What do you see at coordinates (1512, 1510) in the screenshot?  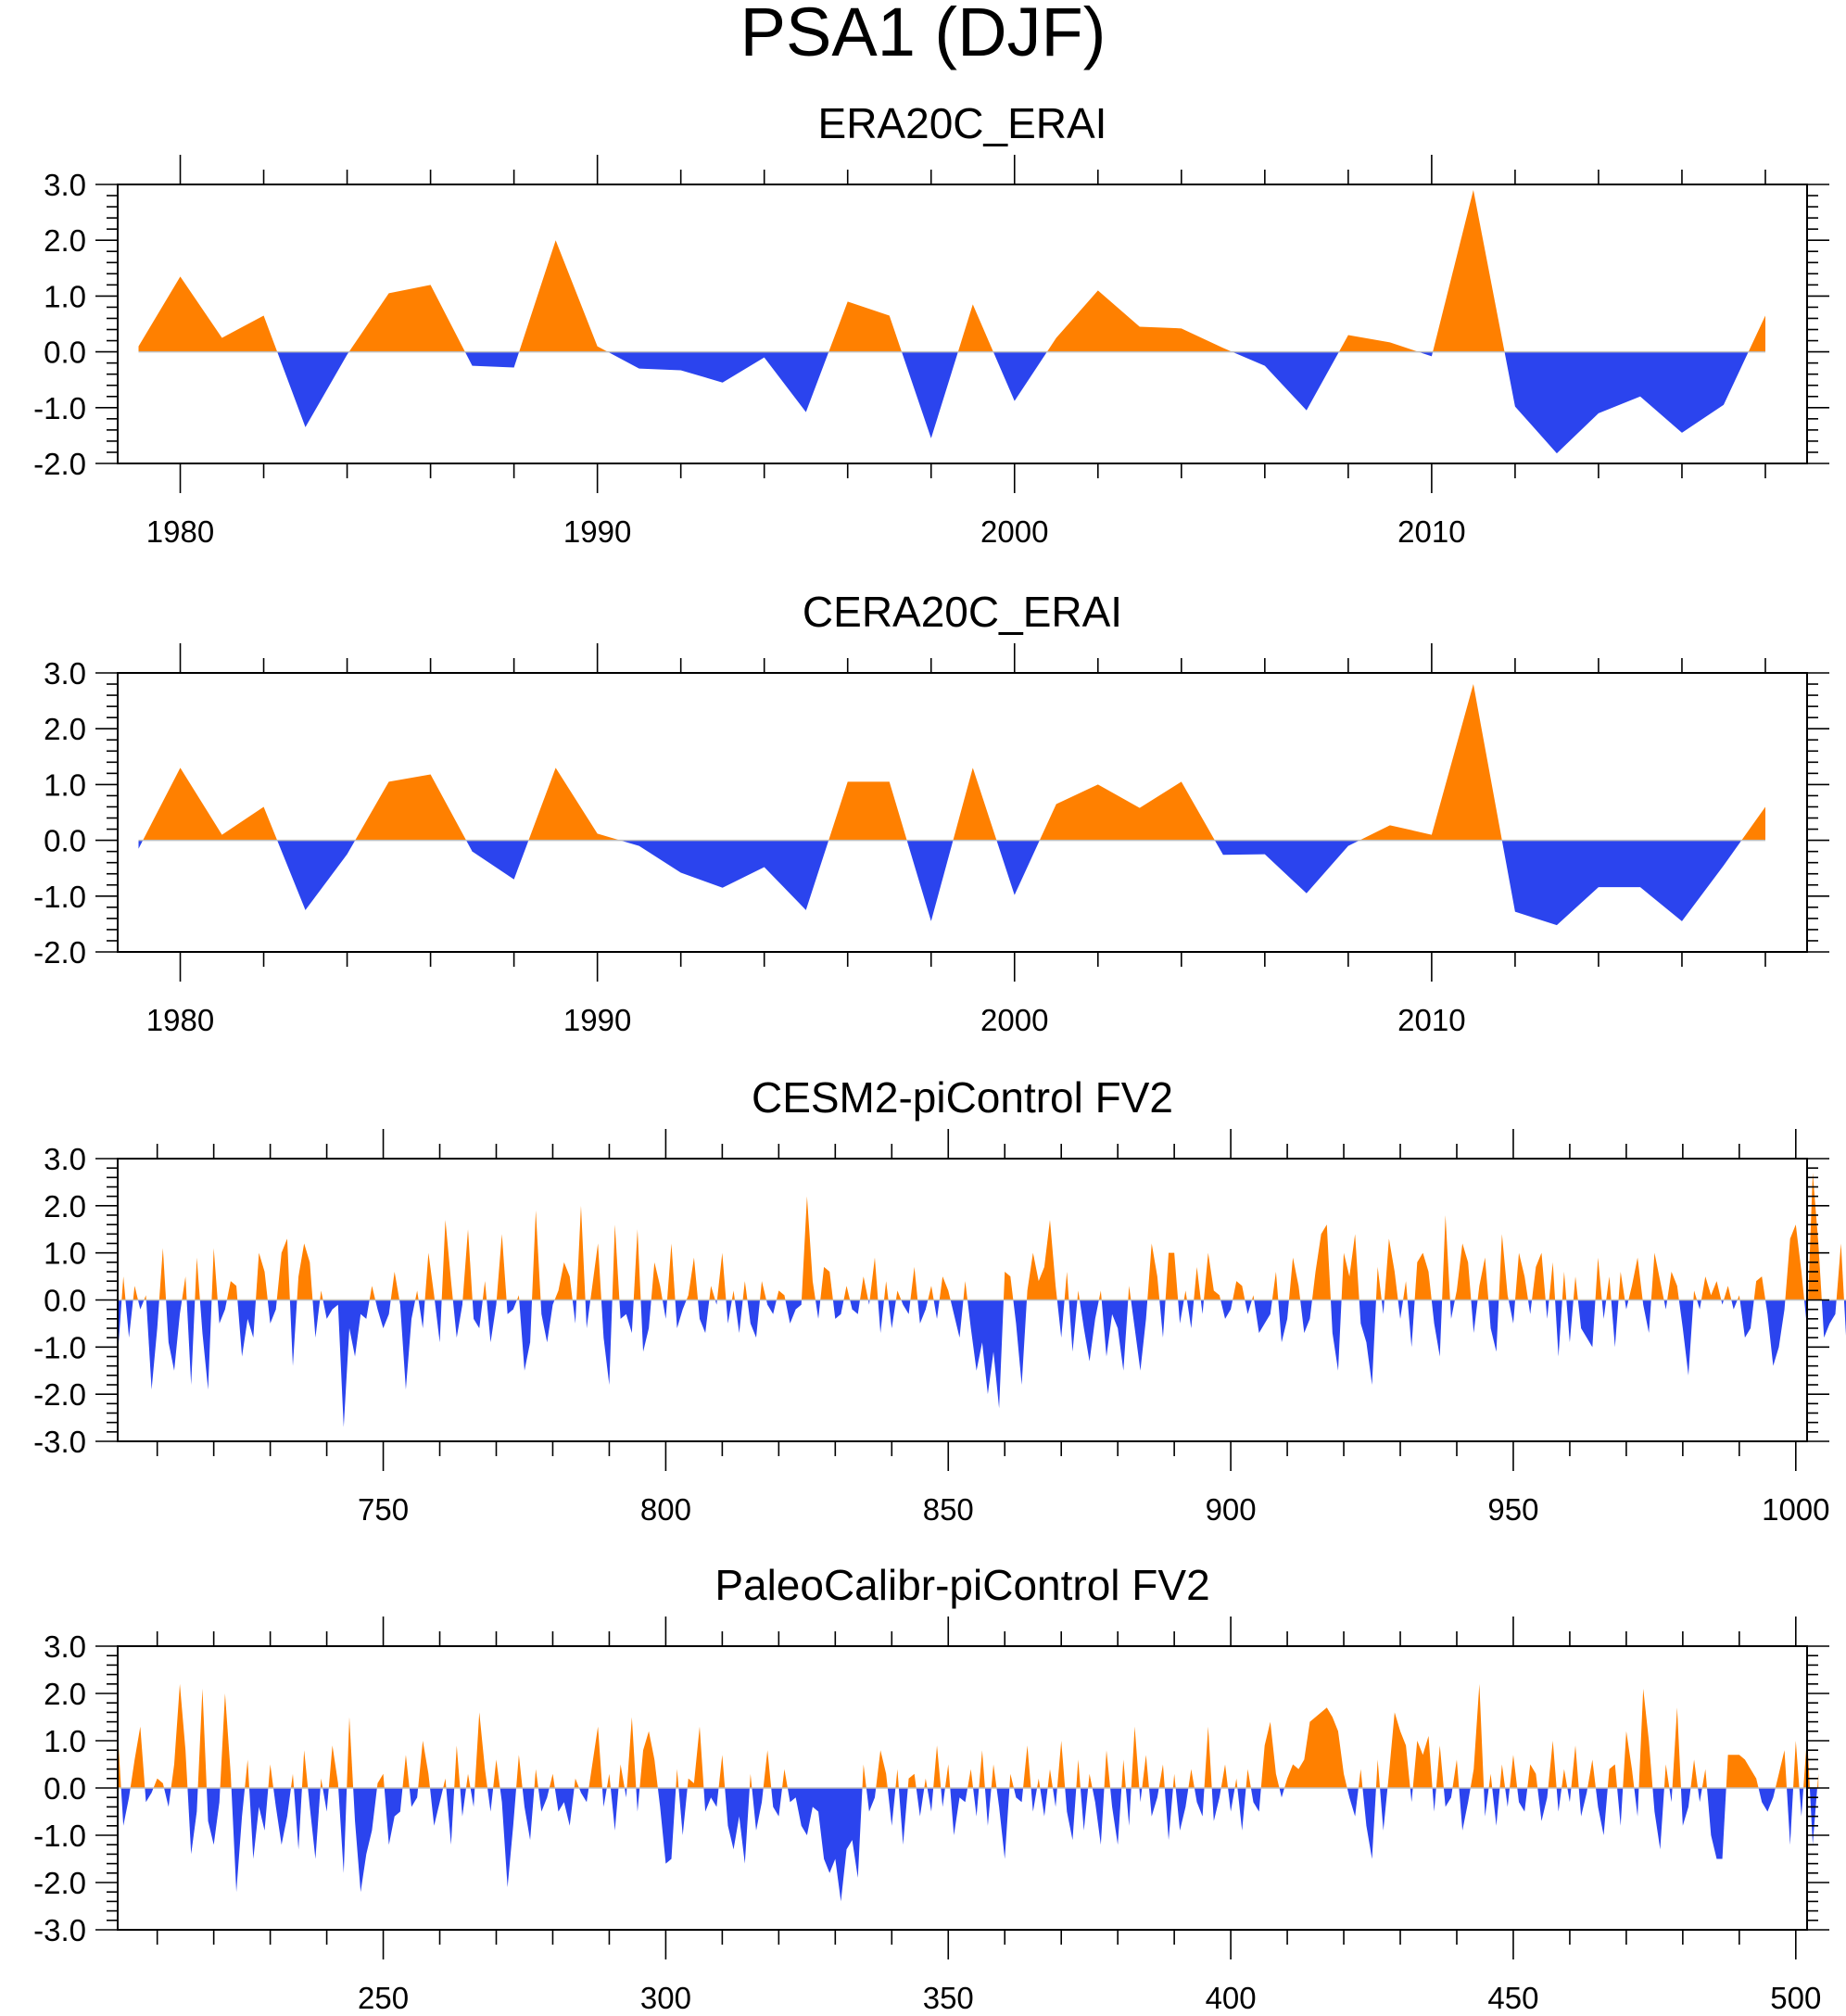 I see `x-tick-label: 950` at bounding box center [1512, 1510].